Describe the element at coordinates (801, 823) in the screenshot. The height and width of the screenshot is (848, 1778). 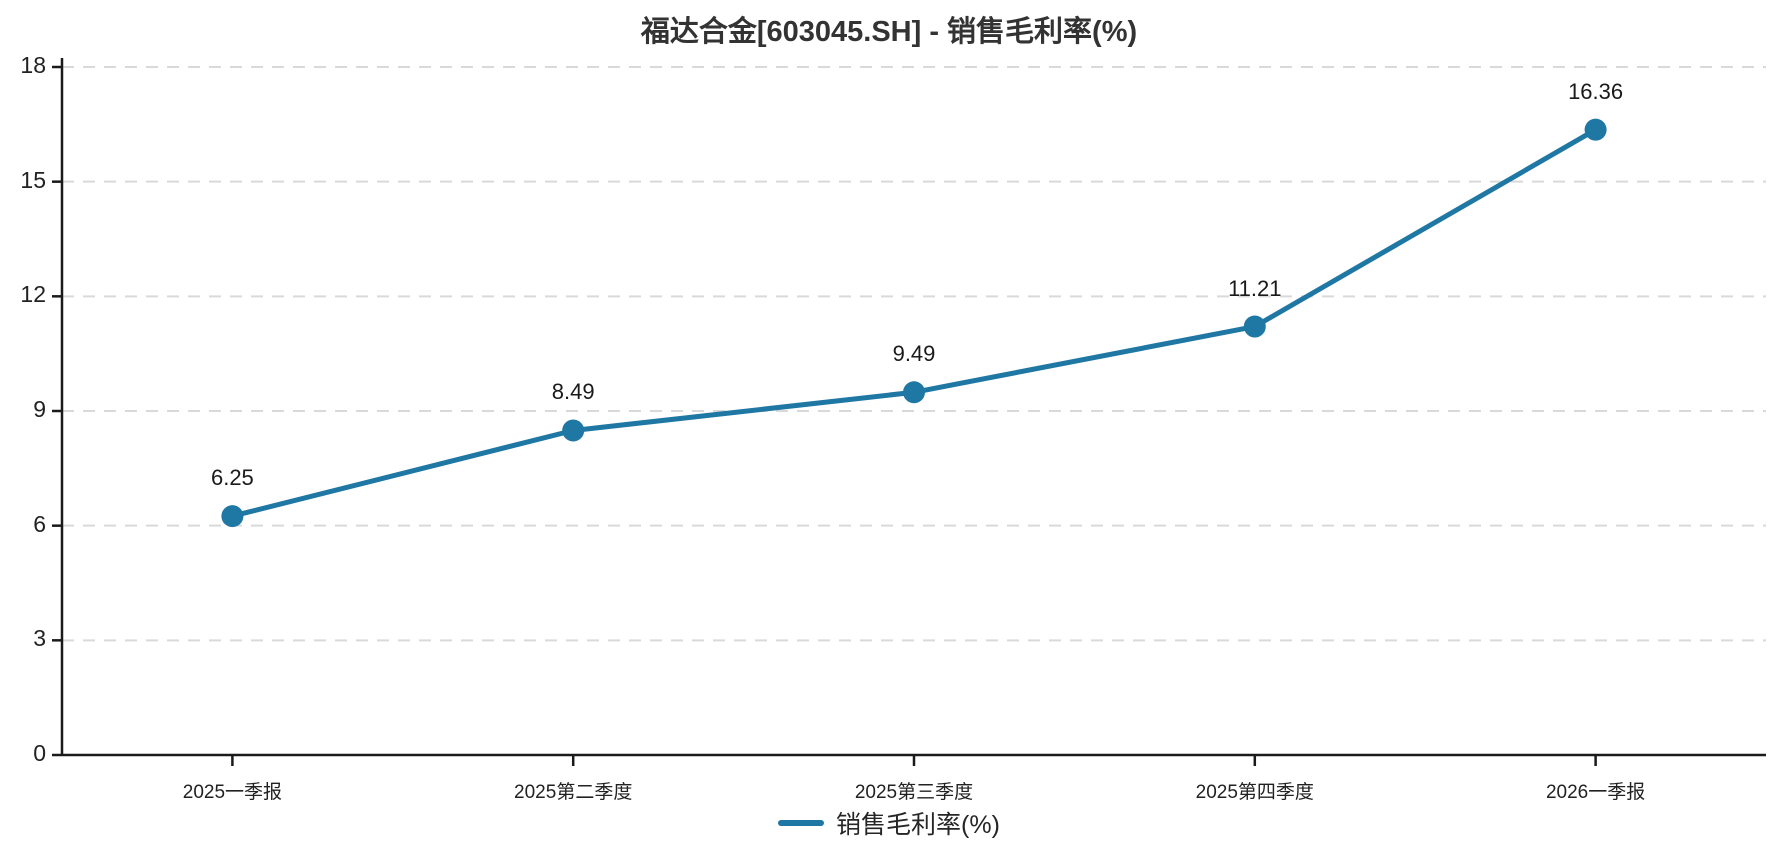
I see `legend-color-swatch` at that location.